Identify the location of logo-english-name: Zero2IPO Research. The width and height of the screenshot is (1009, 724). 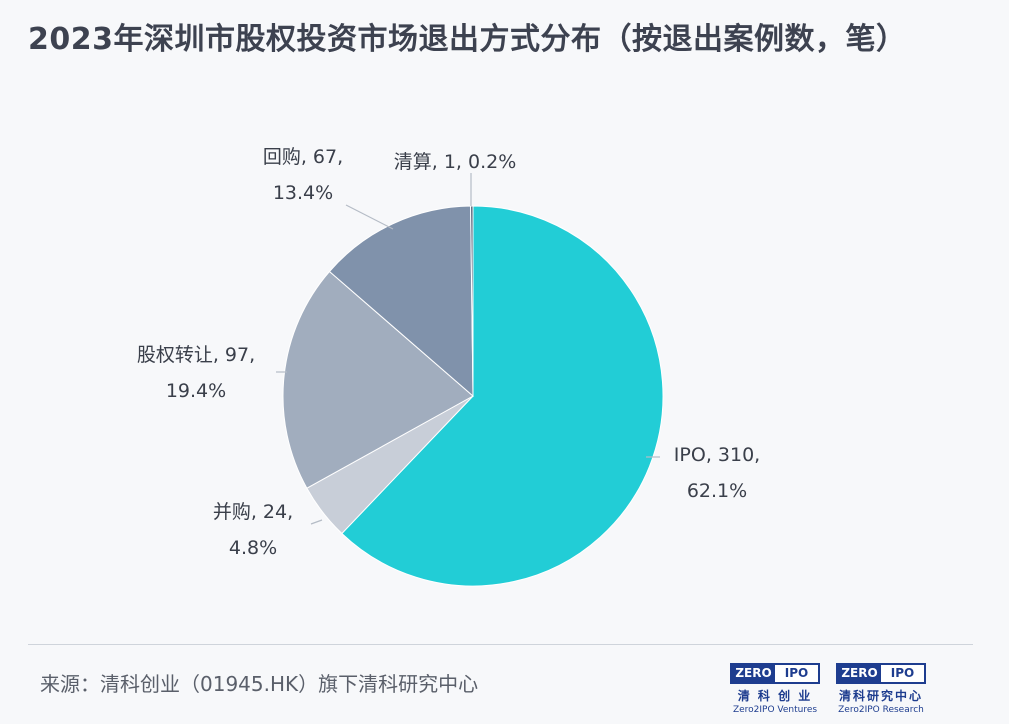
(881, 710).